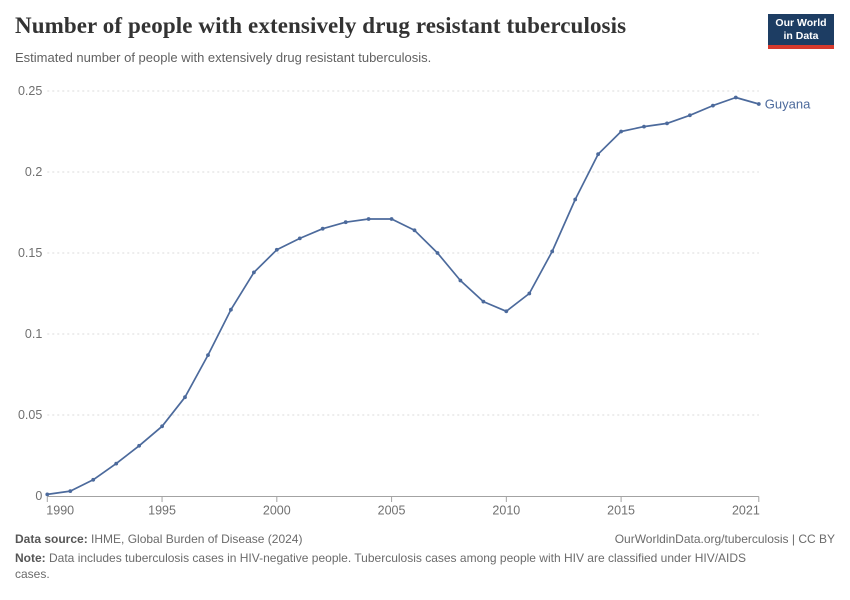  I want to click on y-axis-tick-label: 0.2, so click(33, 172).